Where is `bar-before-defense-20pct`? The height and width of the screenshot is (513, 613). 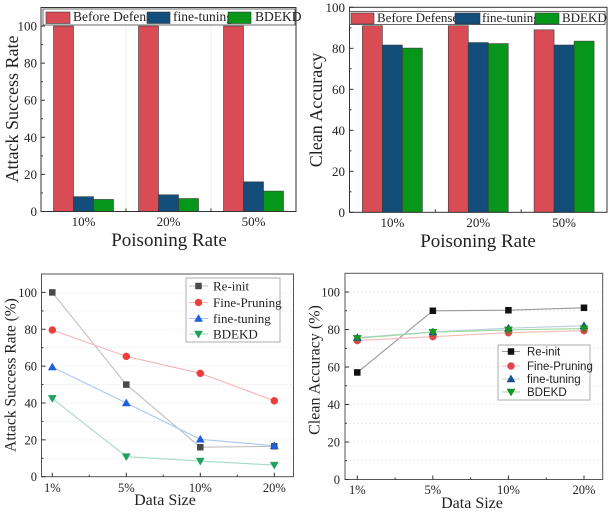
bar-before-defense-20pct is located at coordinates (148, 118).